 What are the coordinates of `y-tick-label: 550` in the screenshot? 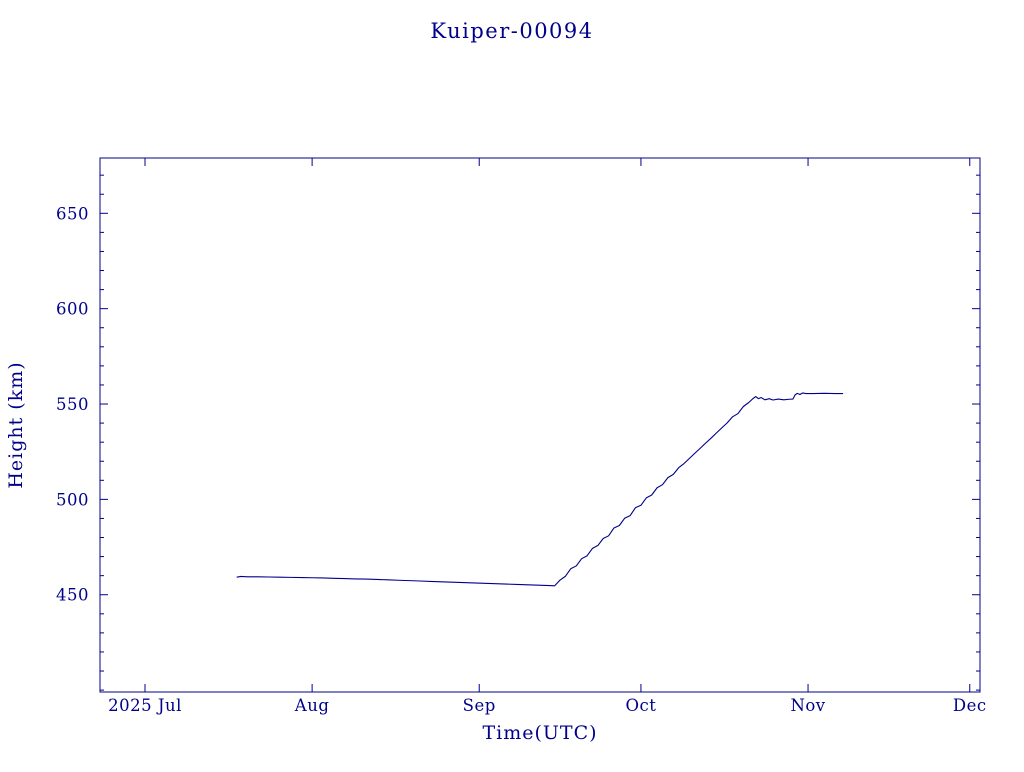 It's located at (72, 404).